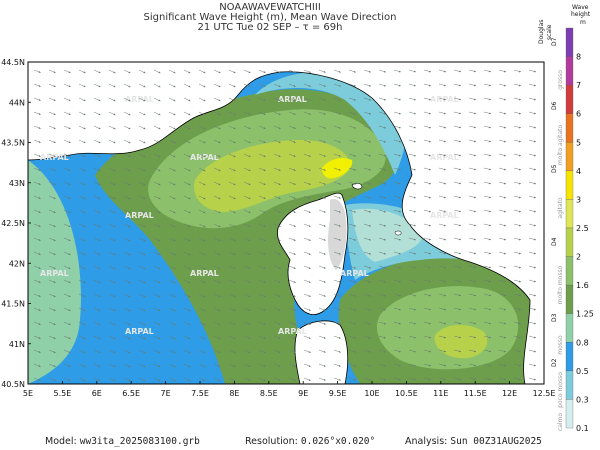  What do you see at coordinates (406, 393) in the screenshot?
I see `lon-tick-label: 10.5E` at bounding box center [406, 393].